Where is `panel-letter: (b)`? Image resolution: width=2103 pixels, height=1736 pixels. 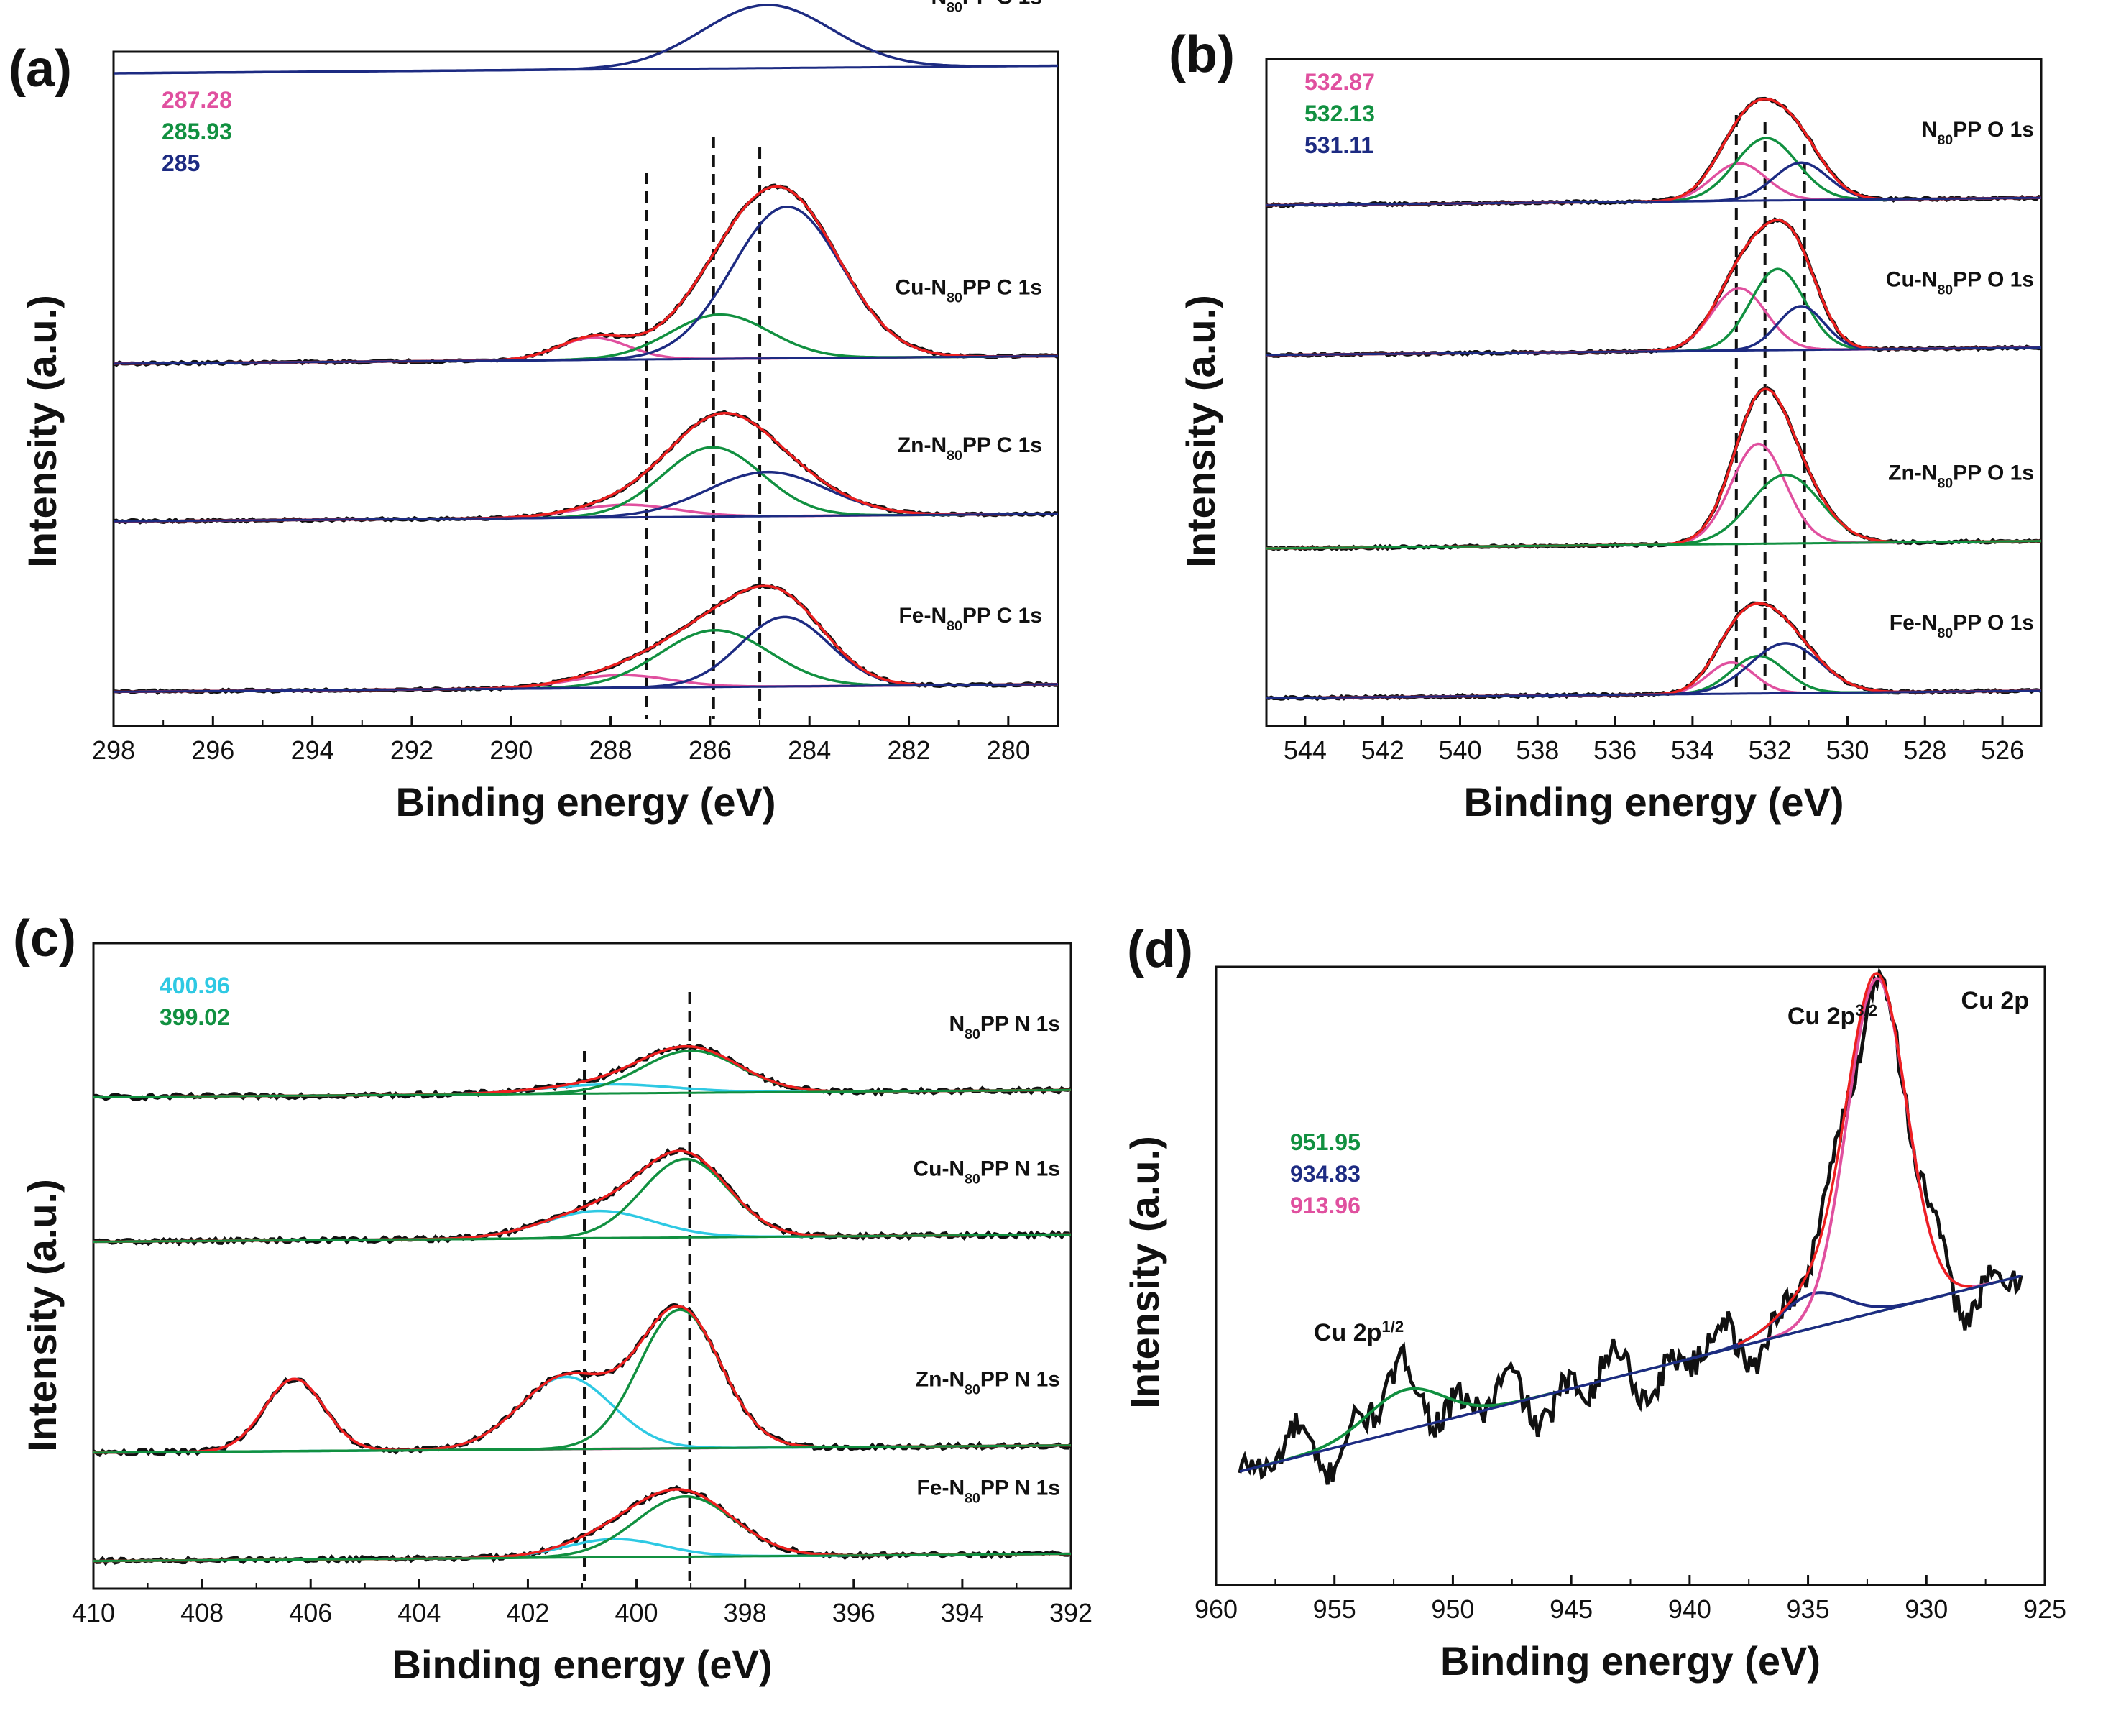
panel-letter: (b) is located at coordinates (1202, 54).